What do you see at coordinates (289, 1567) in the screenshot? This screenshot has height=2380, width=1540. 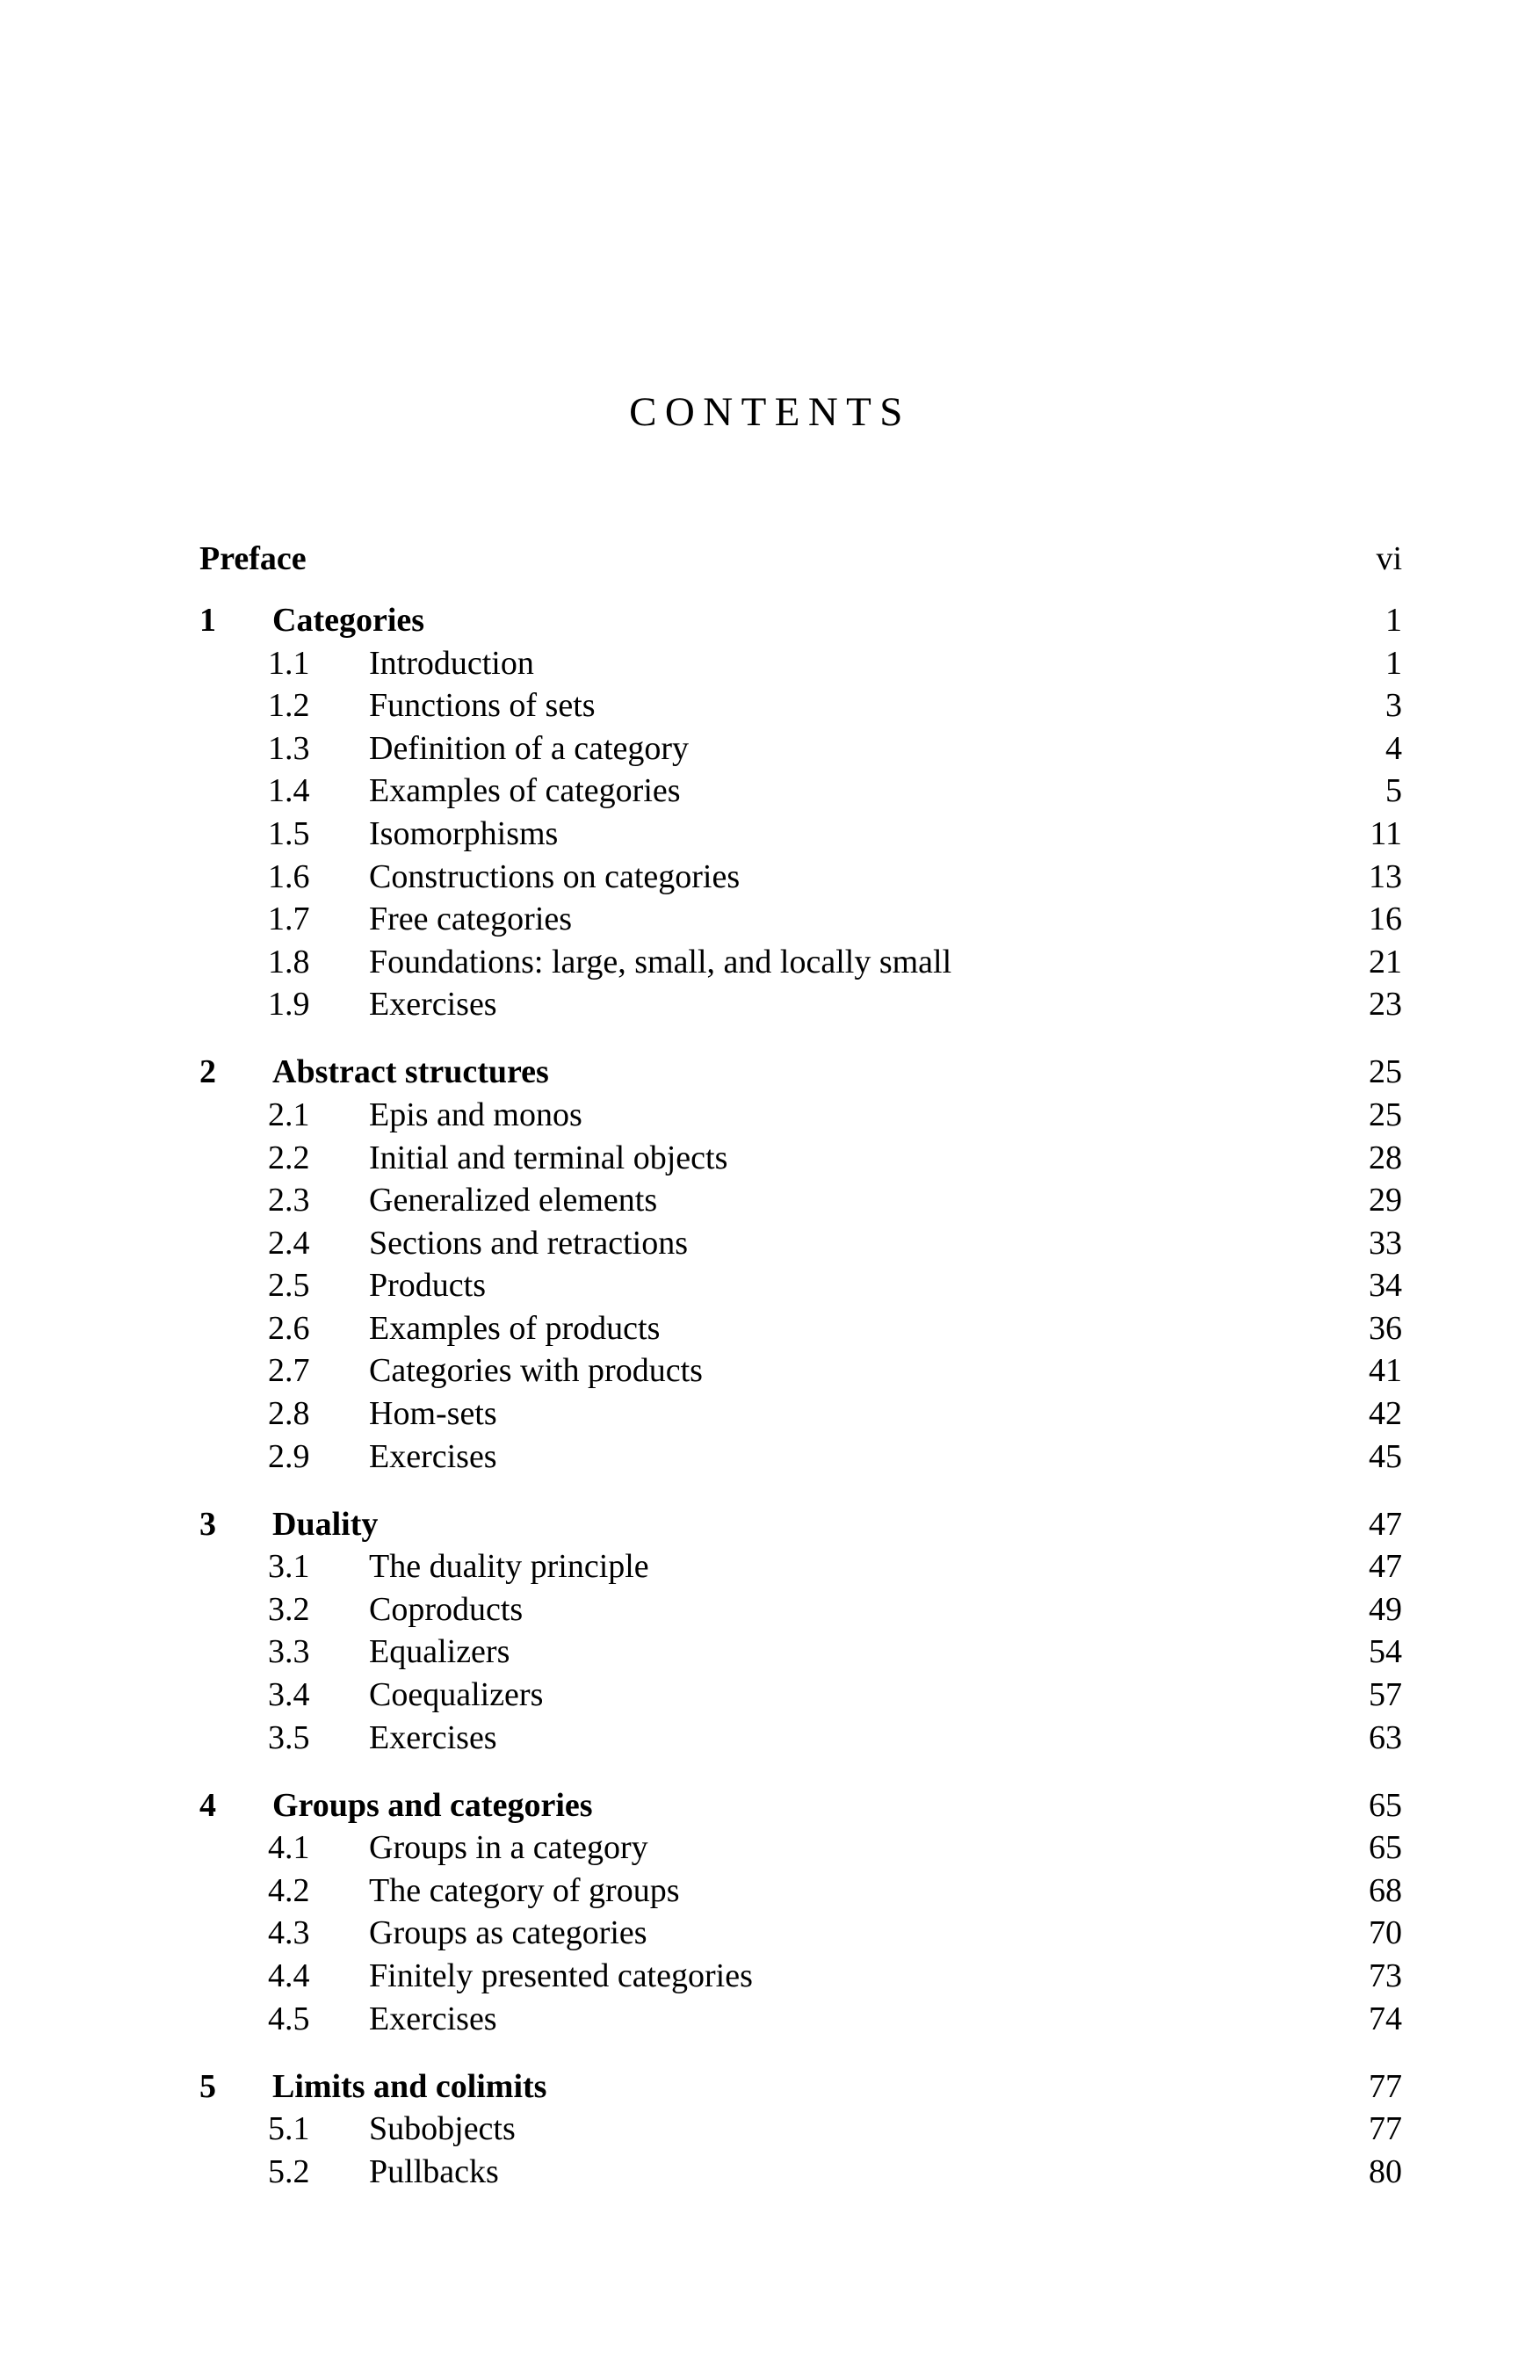 I see `section-number: 3.1` at bounding box center [289, 1567].